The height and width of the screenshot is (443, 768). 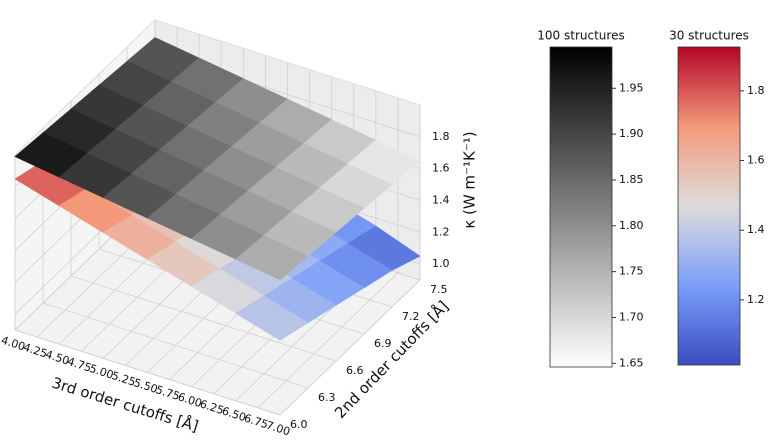 I want to click on z-tick-label: 1.0, so click(x=441, y=263).